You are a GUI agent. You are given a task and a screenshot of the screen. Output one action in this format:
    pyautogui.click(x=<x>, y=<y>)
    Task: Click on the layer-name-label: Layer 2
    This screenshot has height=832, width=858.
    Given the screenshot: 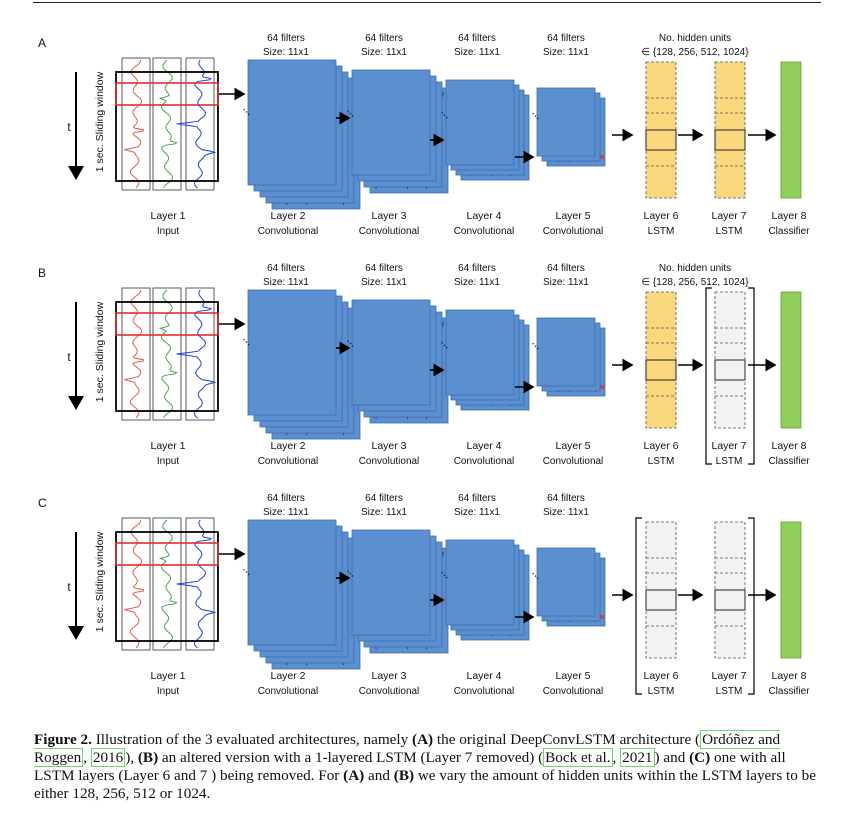 What is the action you would take?
    pyautogui.click(x=287, y=676)
    